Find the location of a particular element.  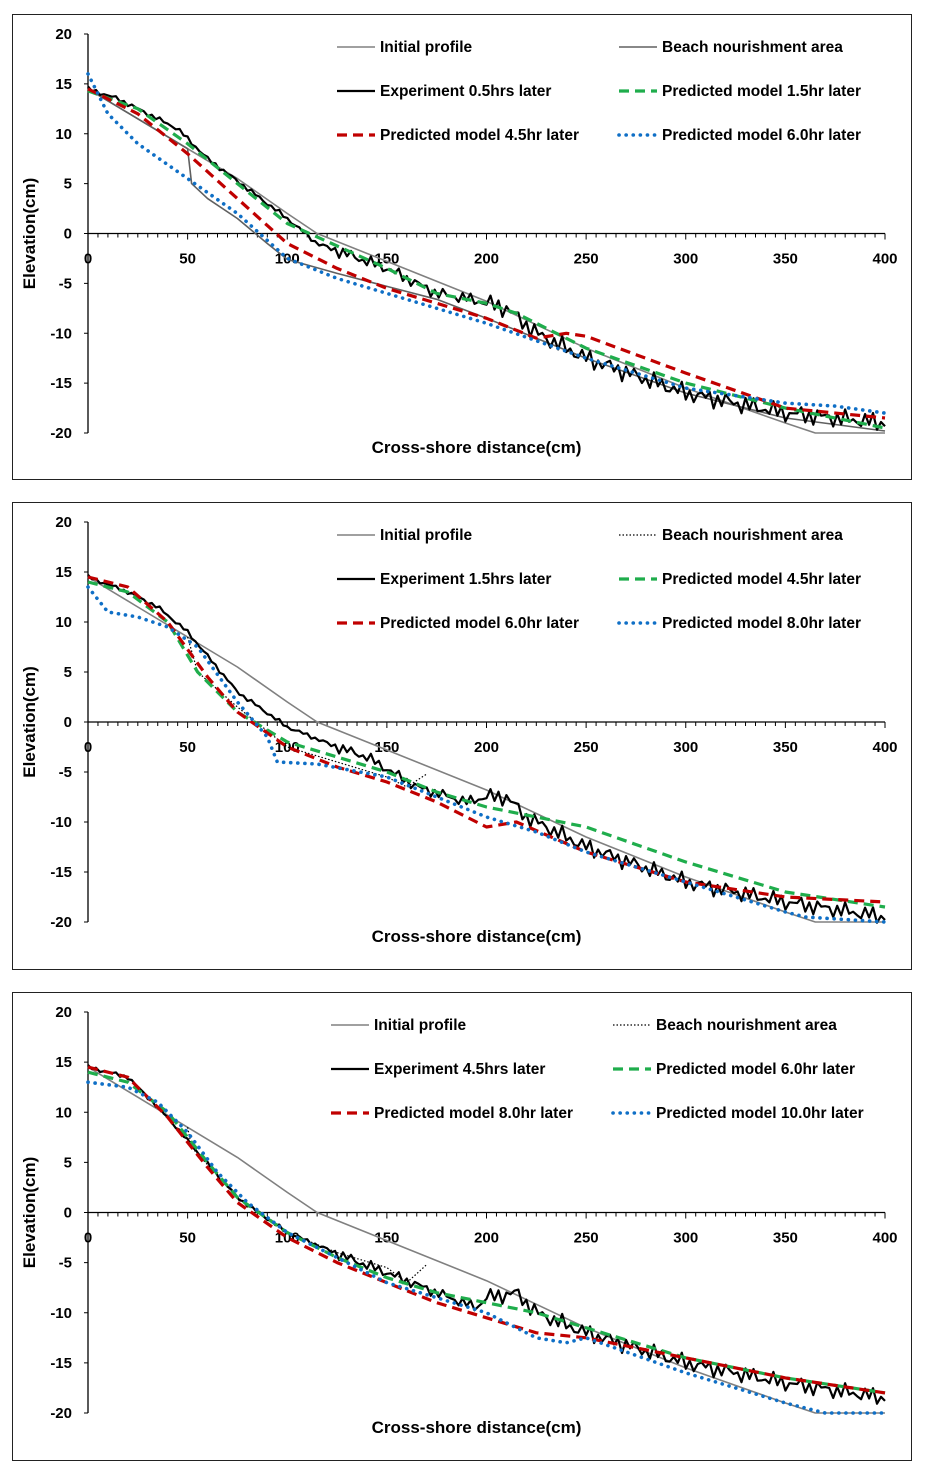

legend-label-4: Predicted model 4.5hr later is located at coordinates (761, 579).